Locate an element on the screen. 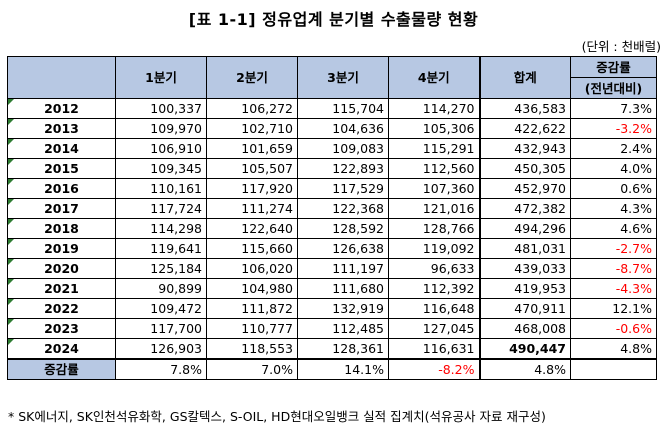  cell-q1: 119,641 is located at coordinates (161, 248).